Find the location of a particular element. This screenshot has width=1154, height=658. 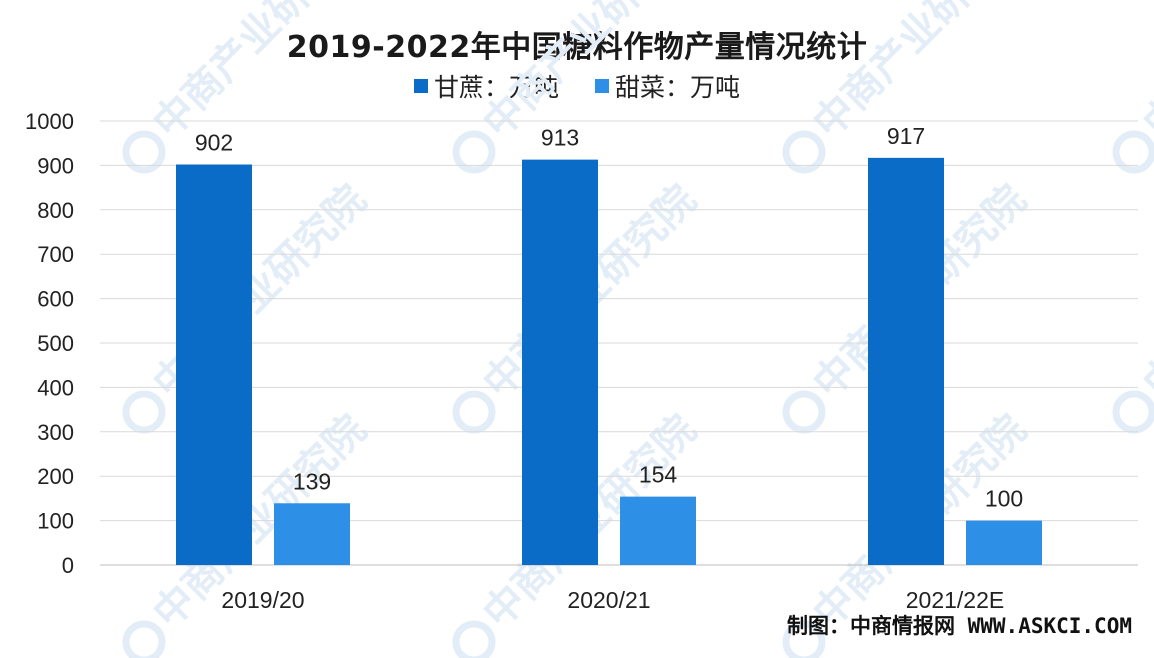

y-tick-label: 0 is located at coordinates (68, 565).